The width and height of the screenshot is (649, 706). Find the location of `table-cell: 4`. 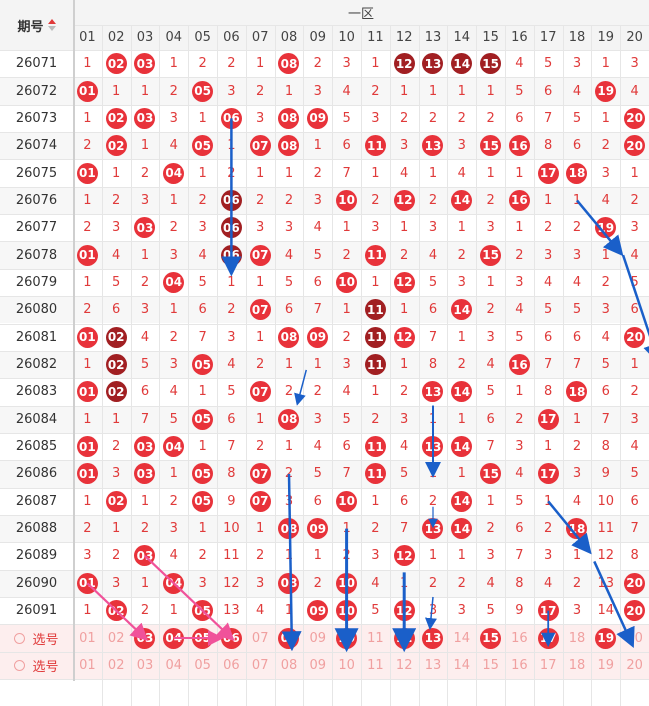

table-cell: 4 is located at coordinates (577, 282).